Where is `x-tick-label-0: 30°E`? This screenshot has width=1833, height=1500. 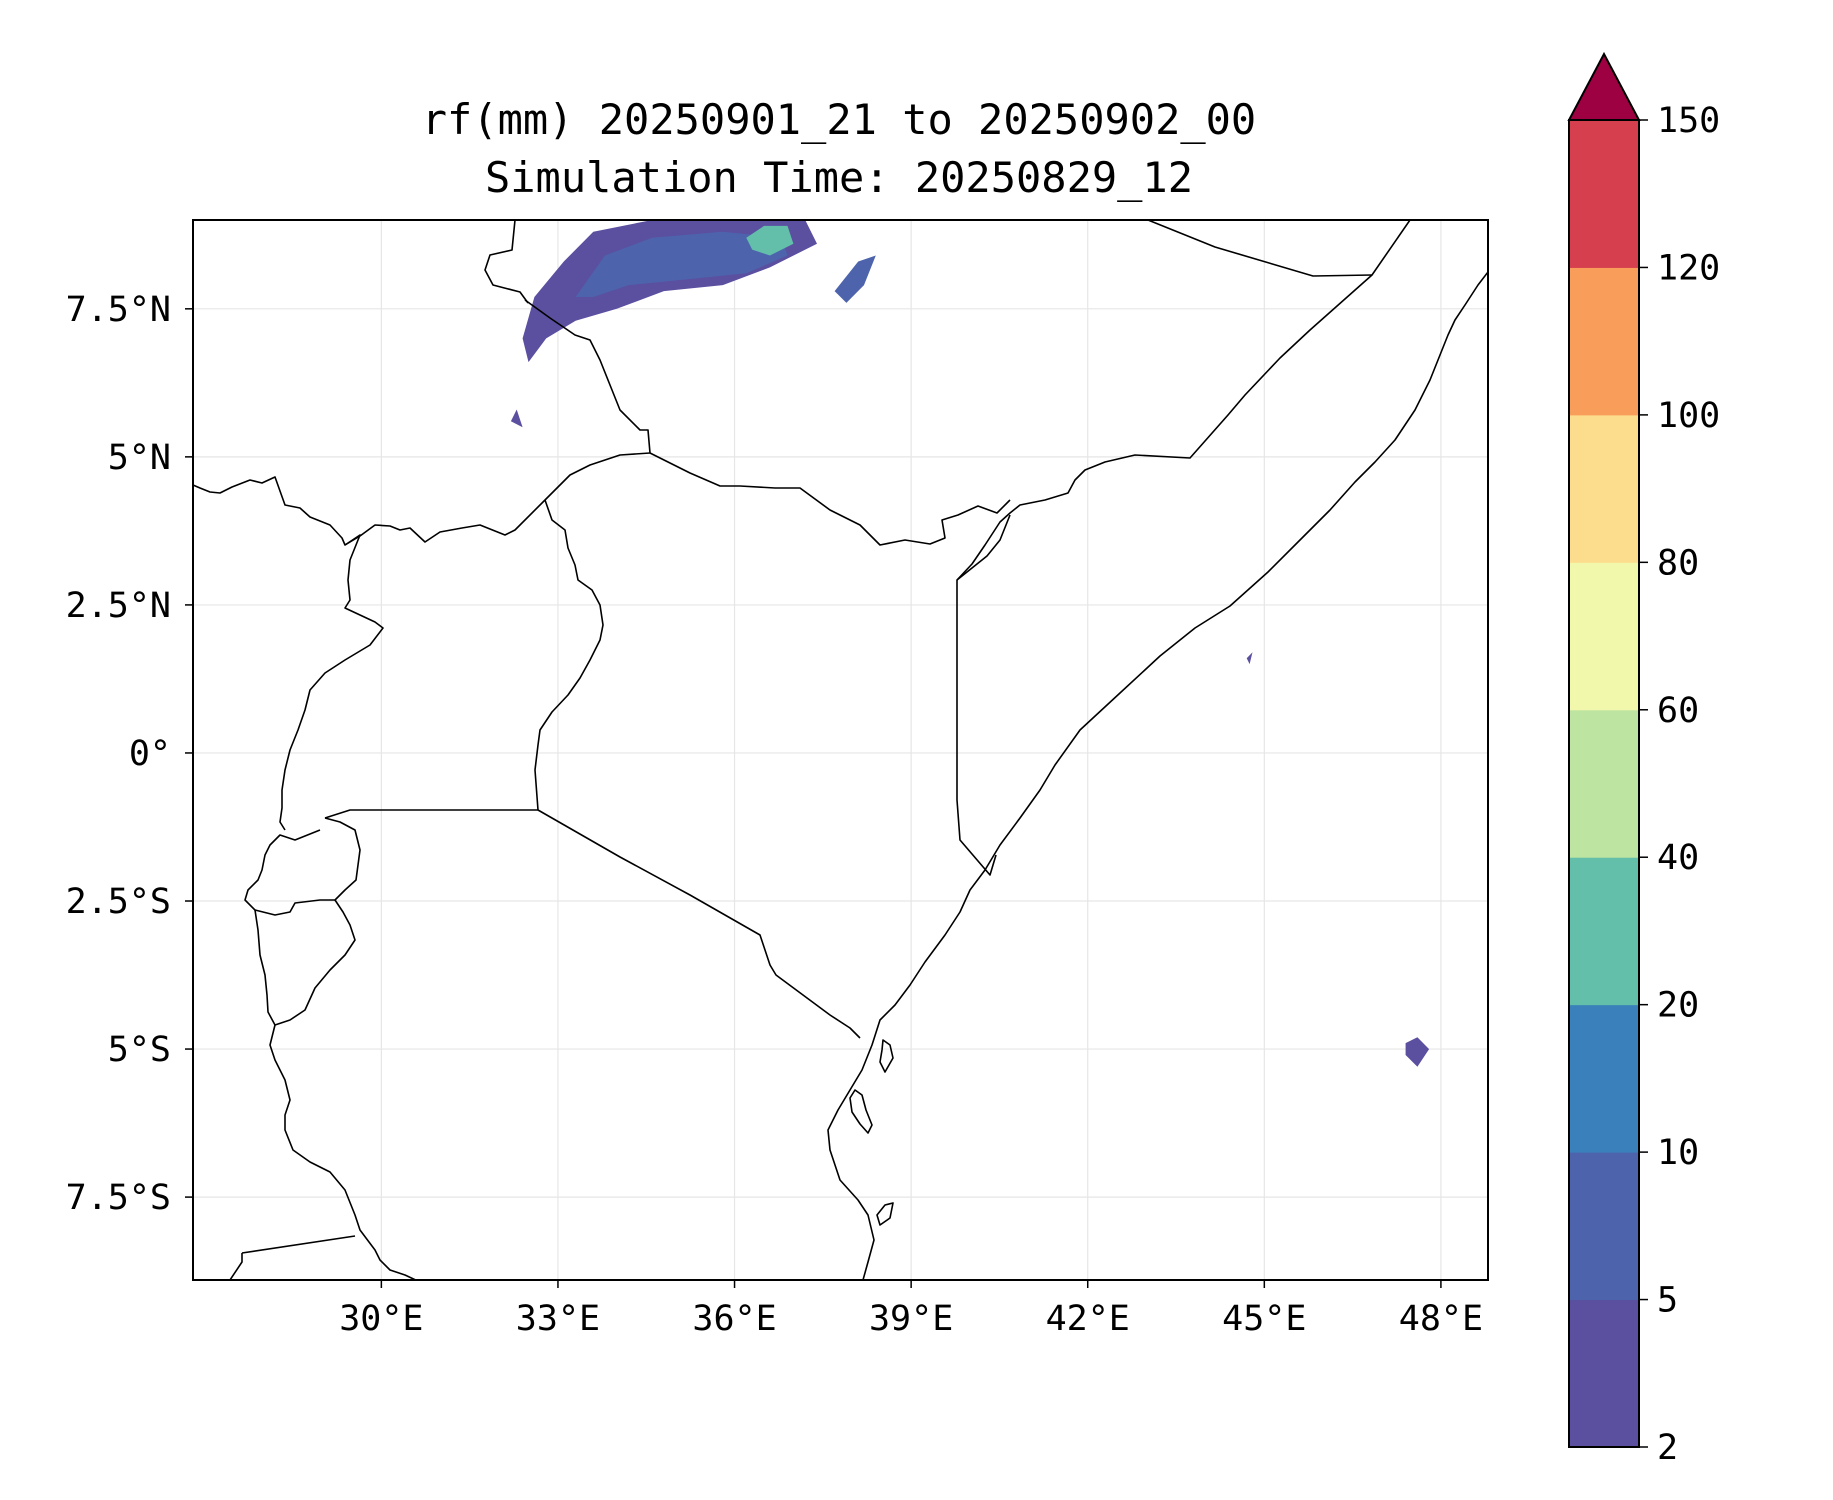
x-tick-label-0: 30°E is located at coordinates (381, 1319).